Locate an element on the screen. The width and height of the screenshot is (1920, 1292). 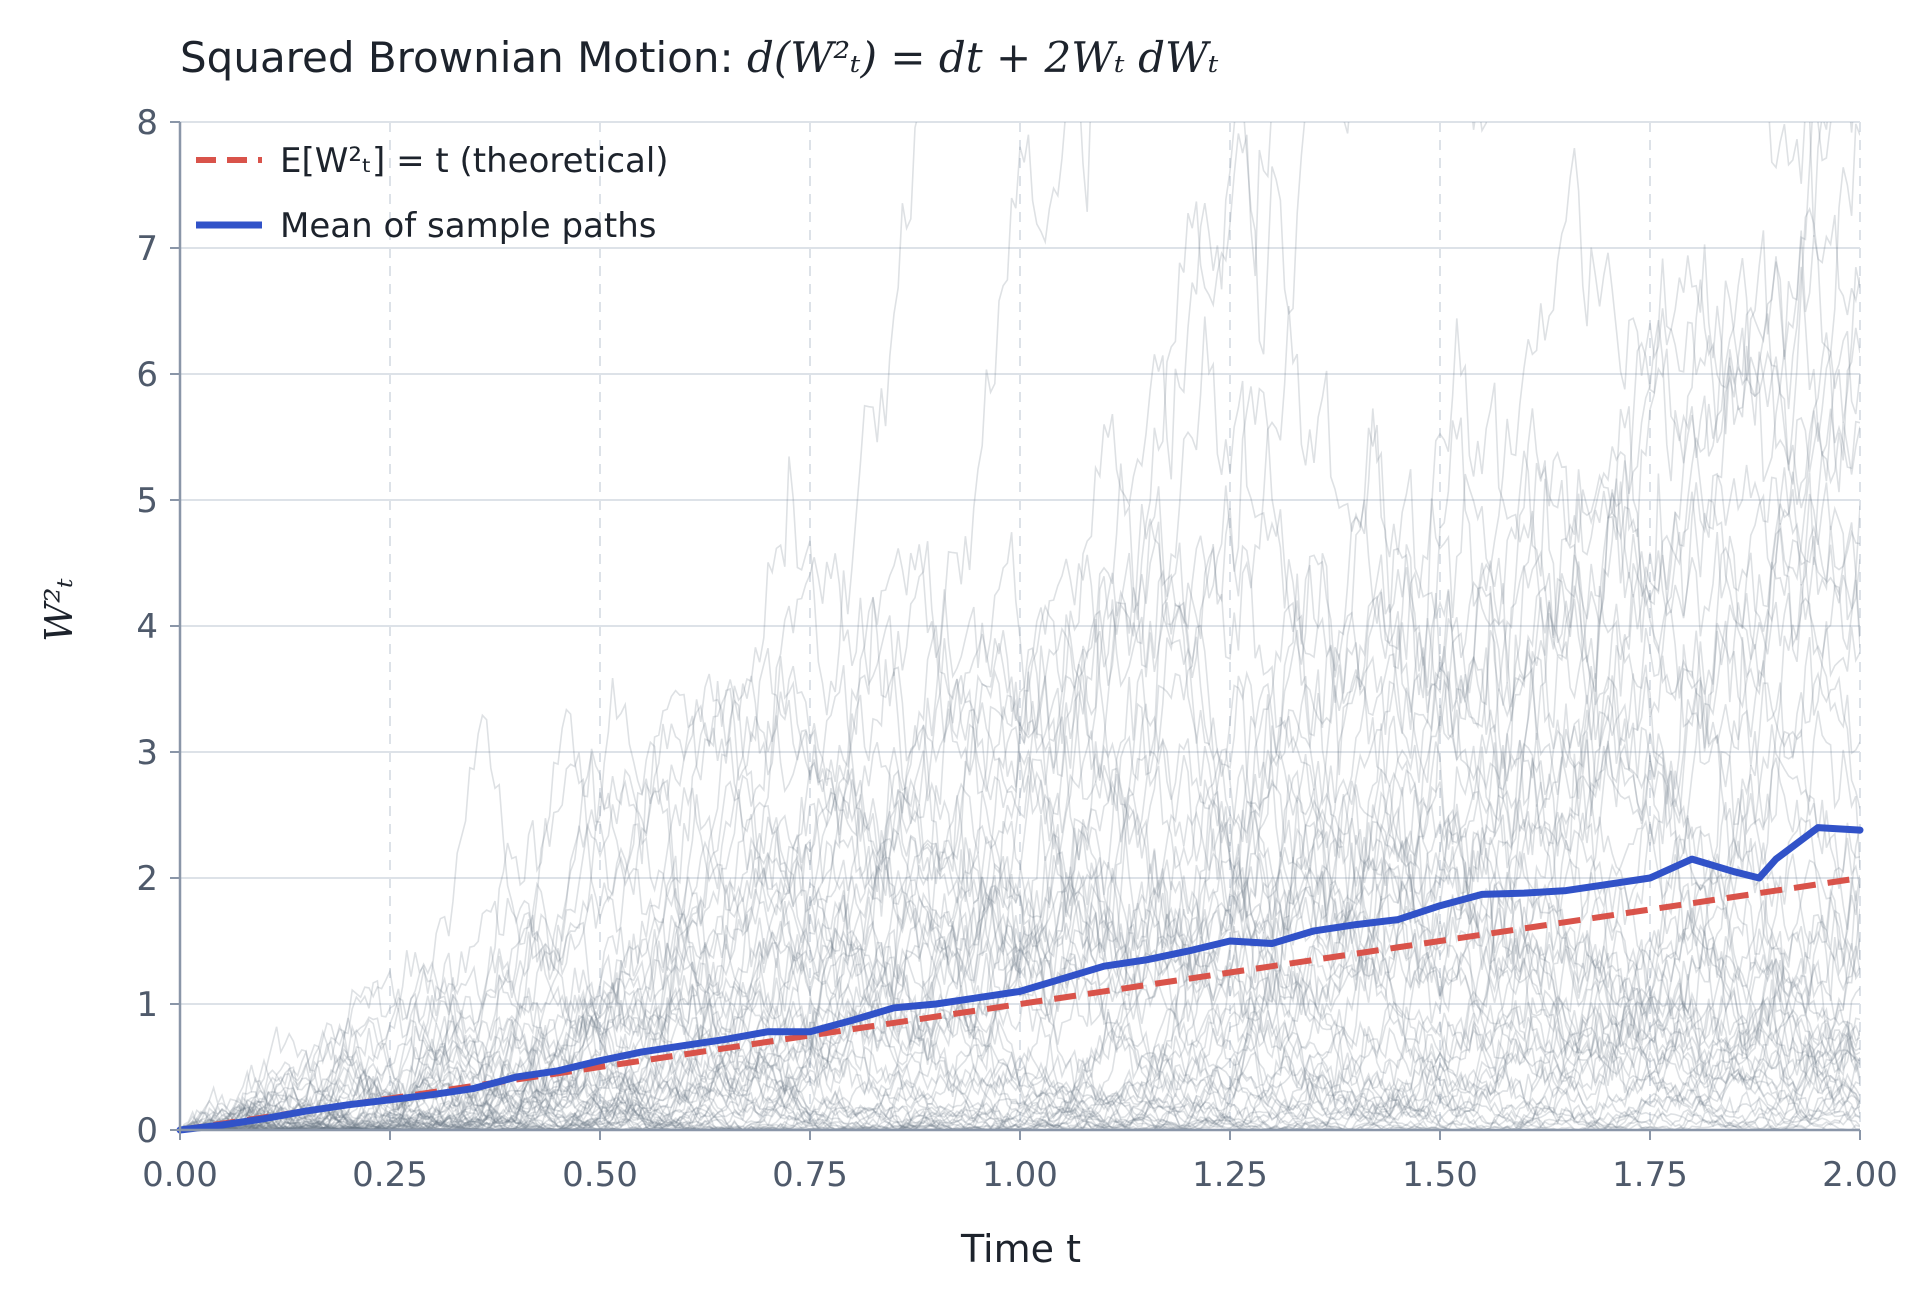
legend-label-theoretical: E[W²ₜ] = t (theoretical) is located at coordinates (474, 161).